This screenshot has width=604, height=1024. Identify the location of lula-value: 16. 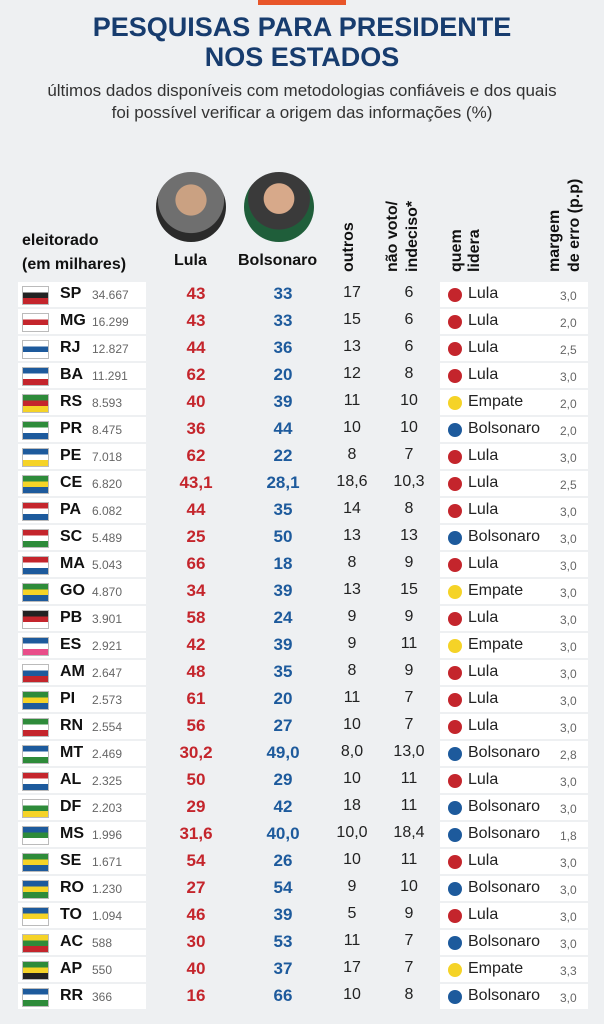
(196, 995).